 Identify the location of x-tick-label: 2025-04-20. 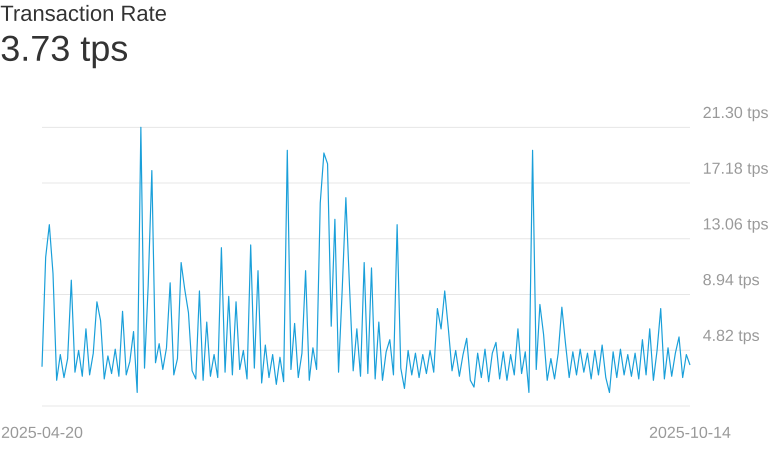
(42, 432).